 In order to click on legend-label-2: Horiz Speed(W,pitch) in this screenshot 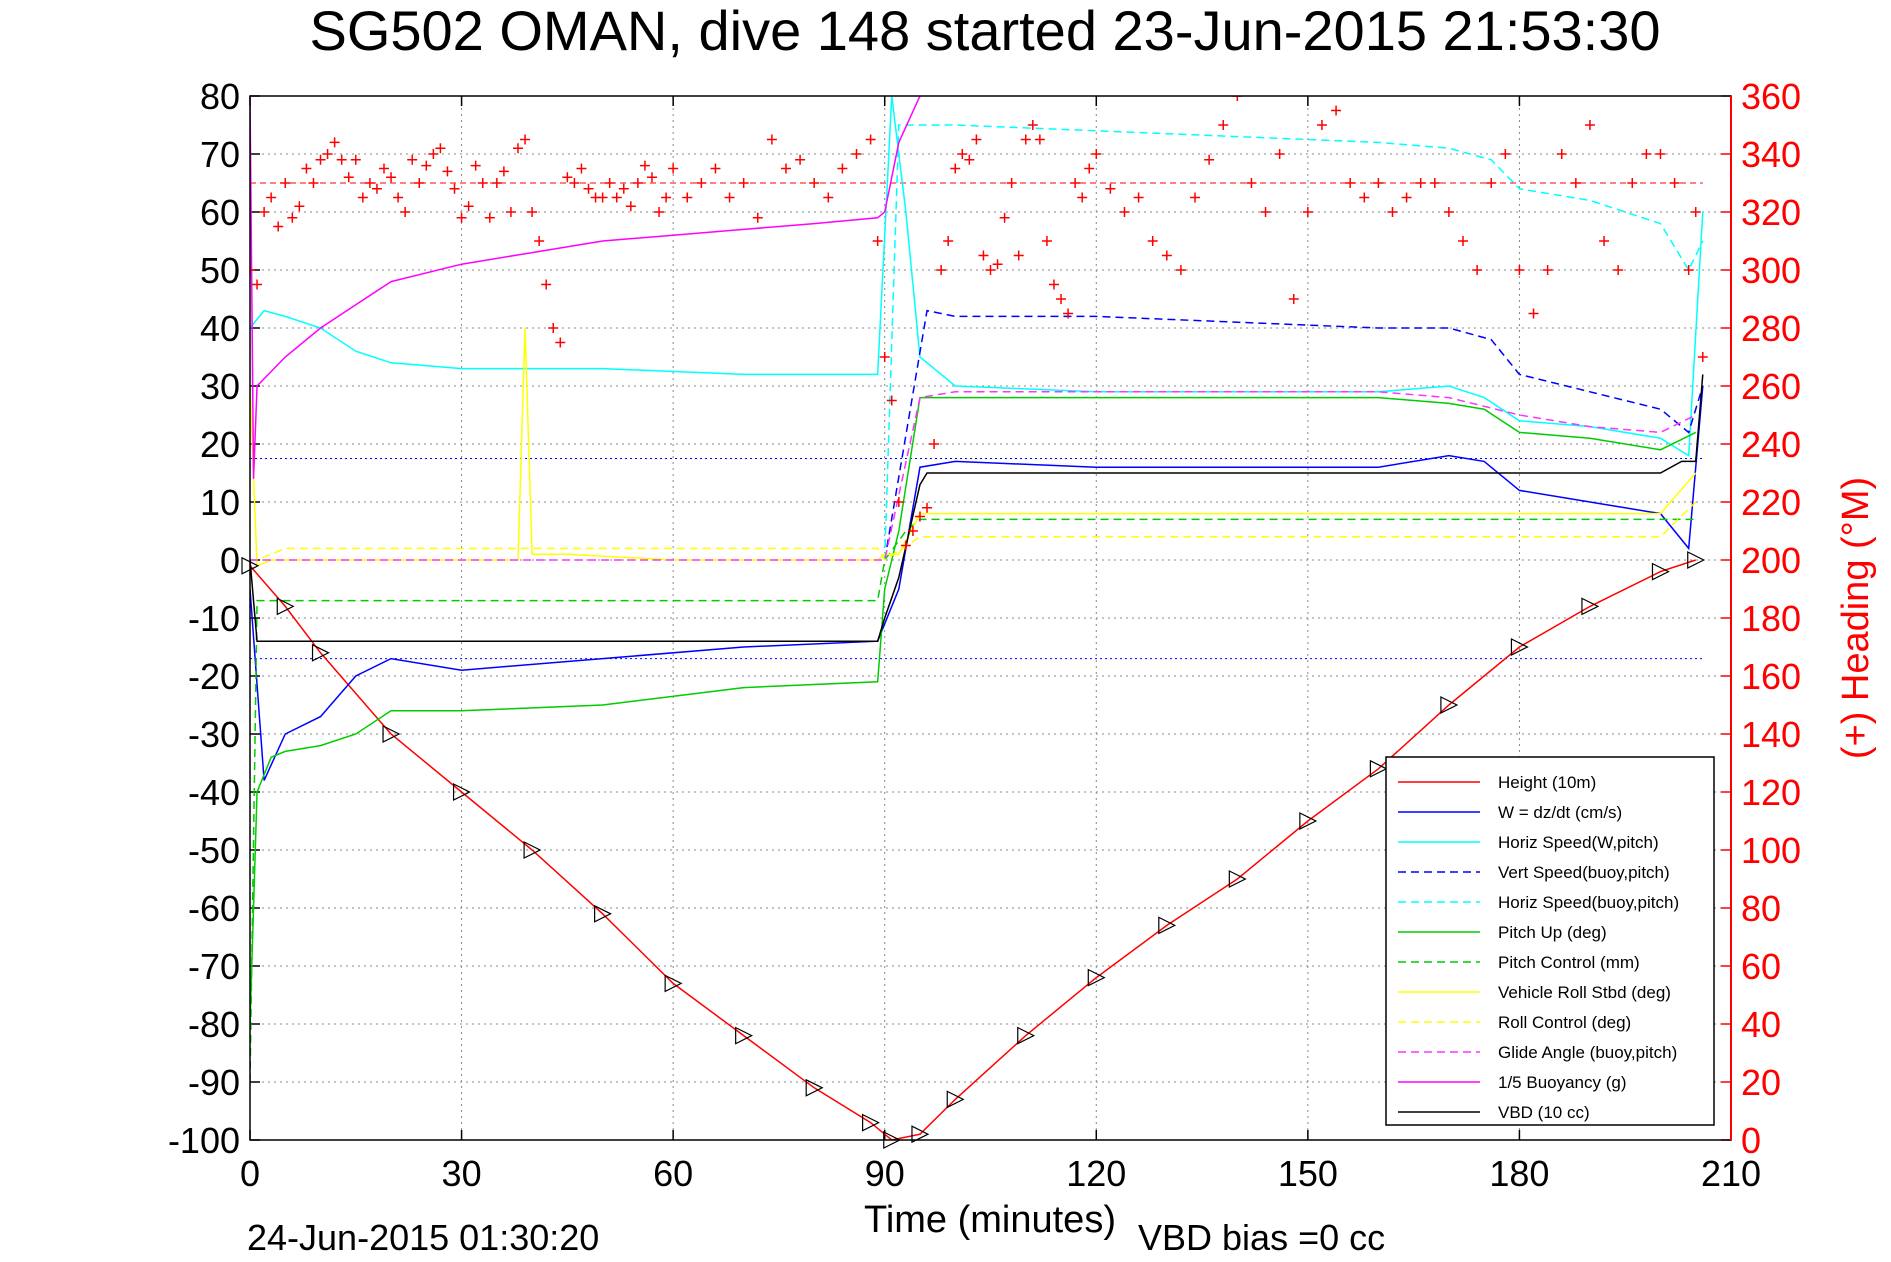, I will do `click(1578, 842)`.